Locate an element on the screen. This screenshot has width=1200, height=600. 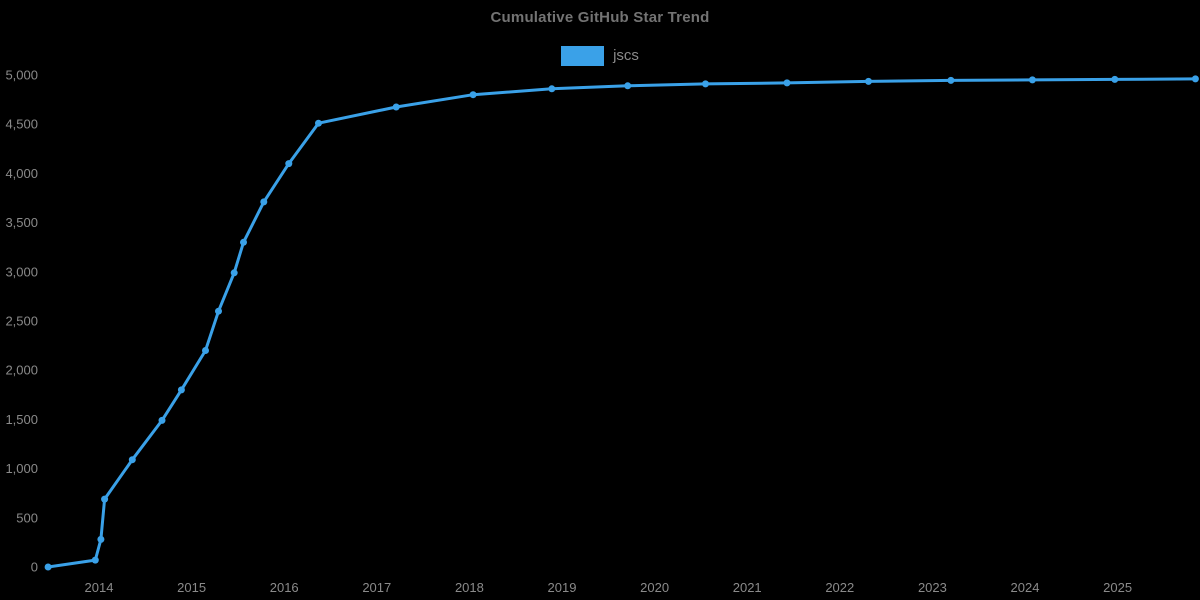
x-tick-label: 2024 is located at coordinates (1025, 587).